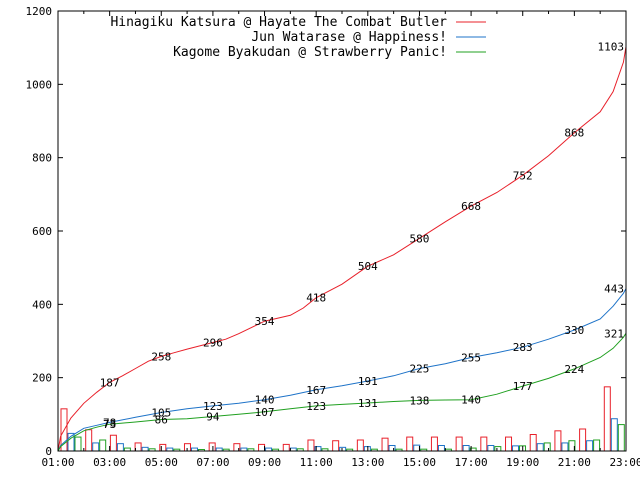 This screenshot has width=640, height=480. I want to click on x-tick-label: 11:00, so click(316, 462).